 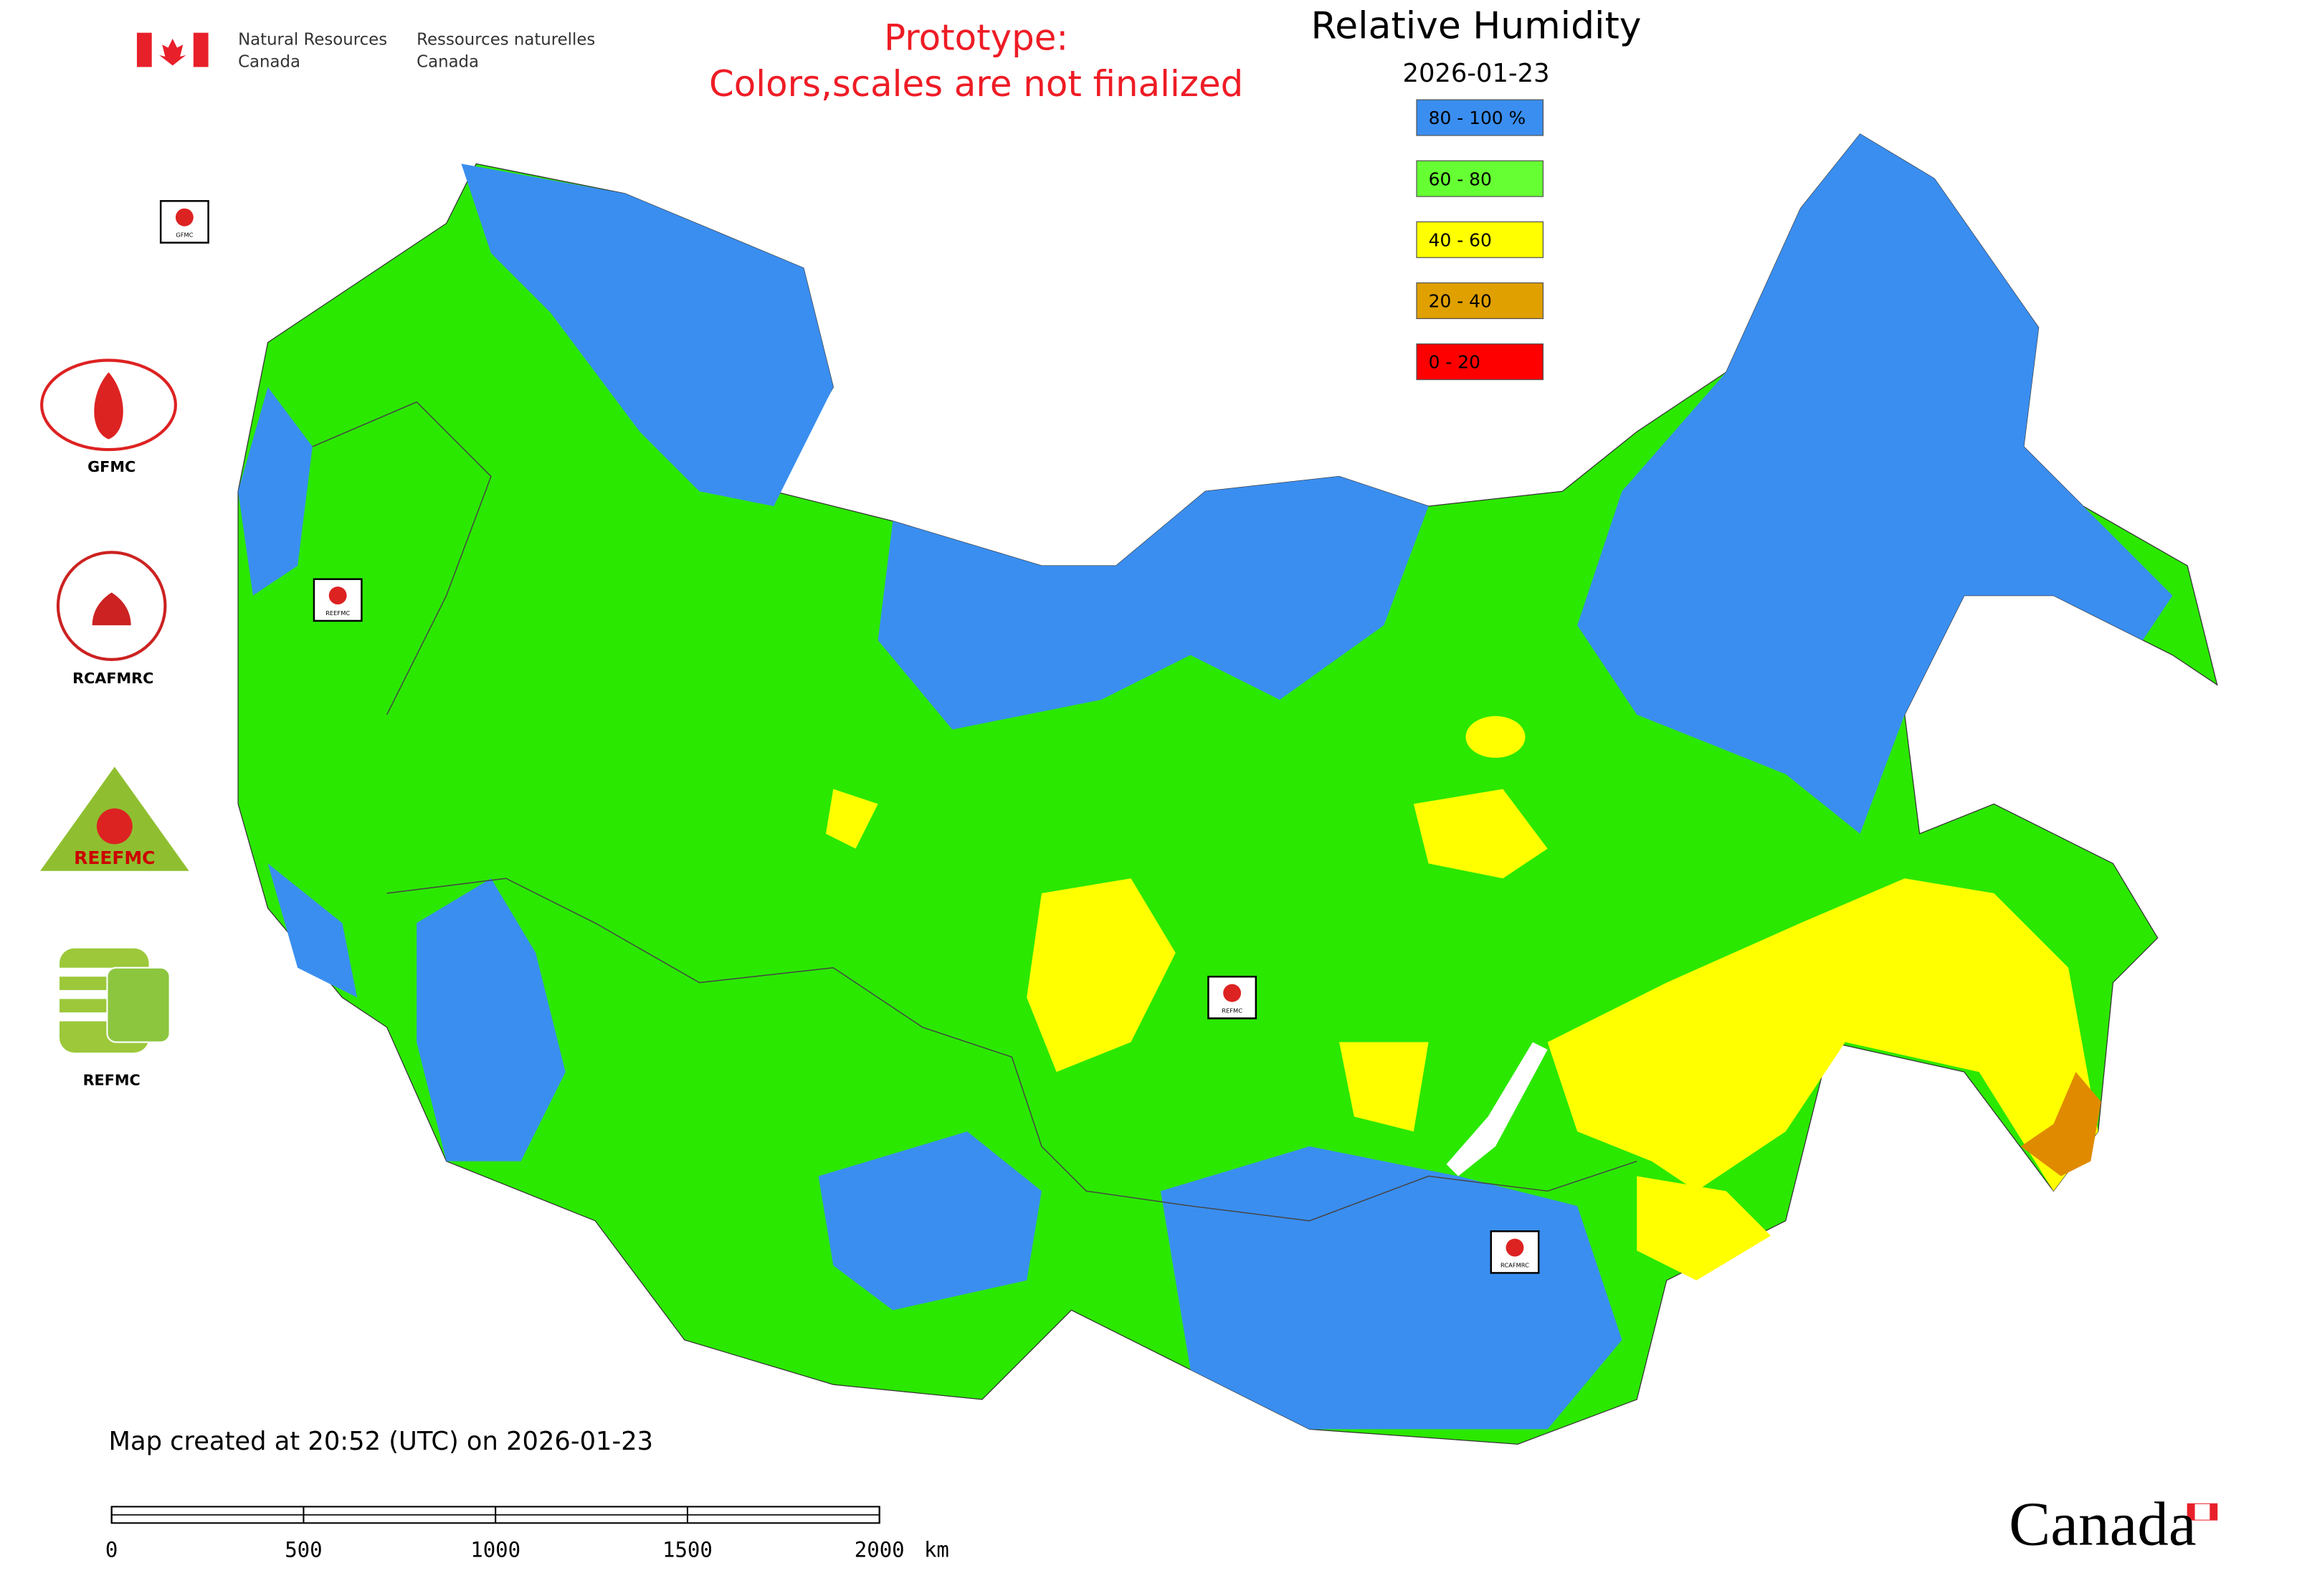 I want to click on legend-date: 2026-01-23, so click(x=1477, y=73).